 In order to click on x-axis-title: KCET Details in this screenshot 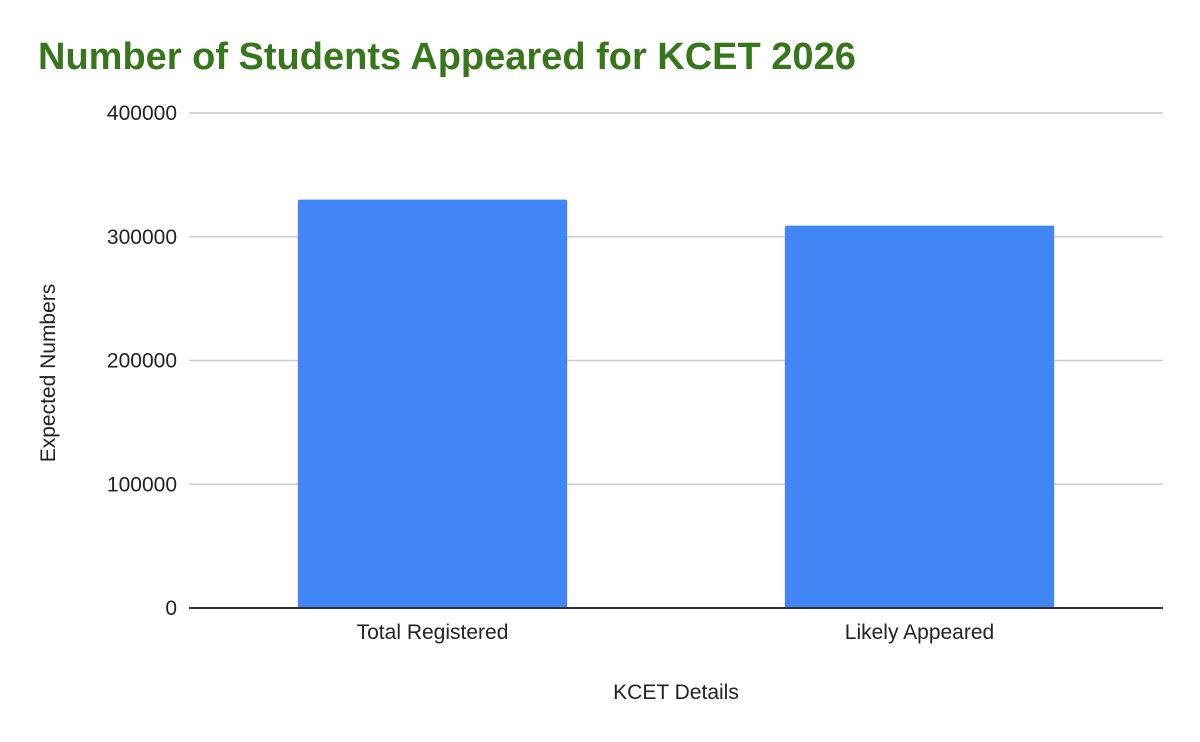, I will do `click(676, 692)`.